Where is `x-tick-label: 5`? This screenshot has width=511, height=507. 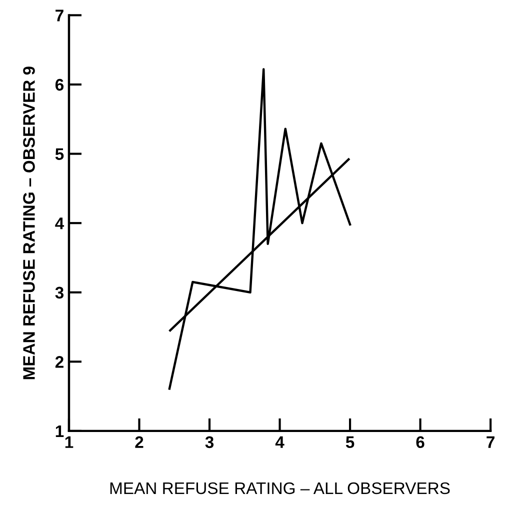
x-tick-label: 5 is located at coordinates (350, 442).